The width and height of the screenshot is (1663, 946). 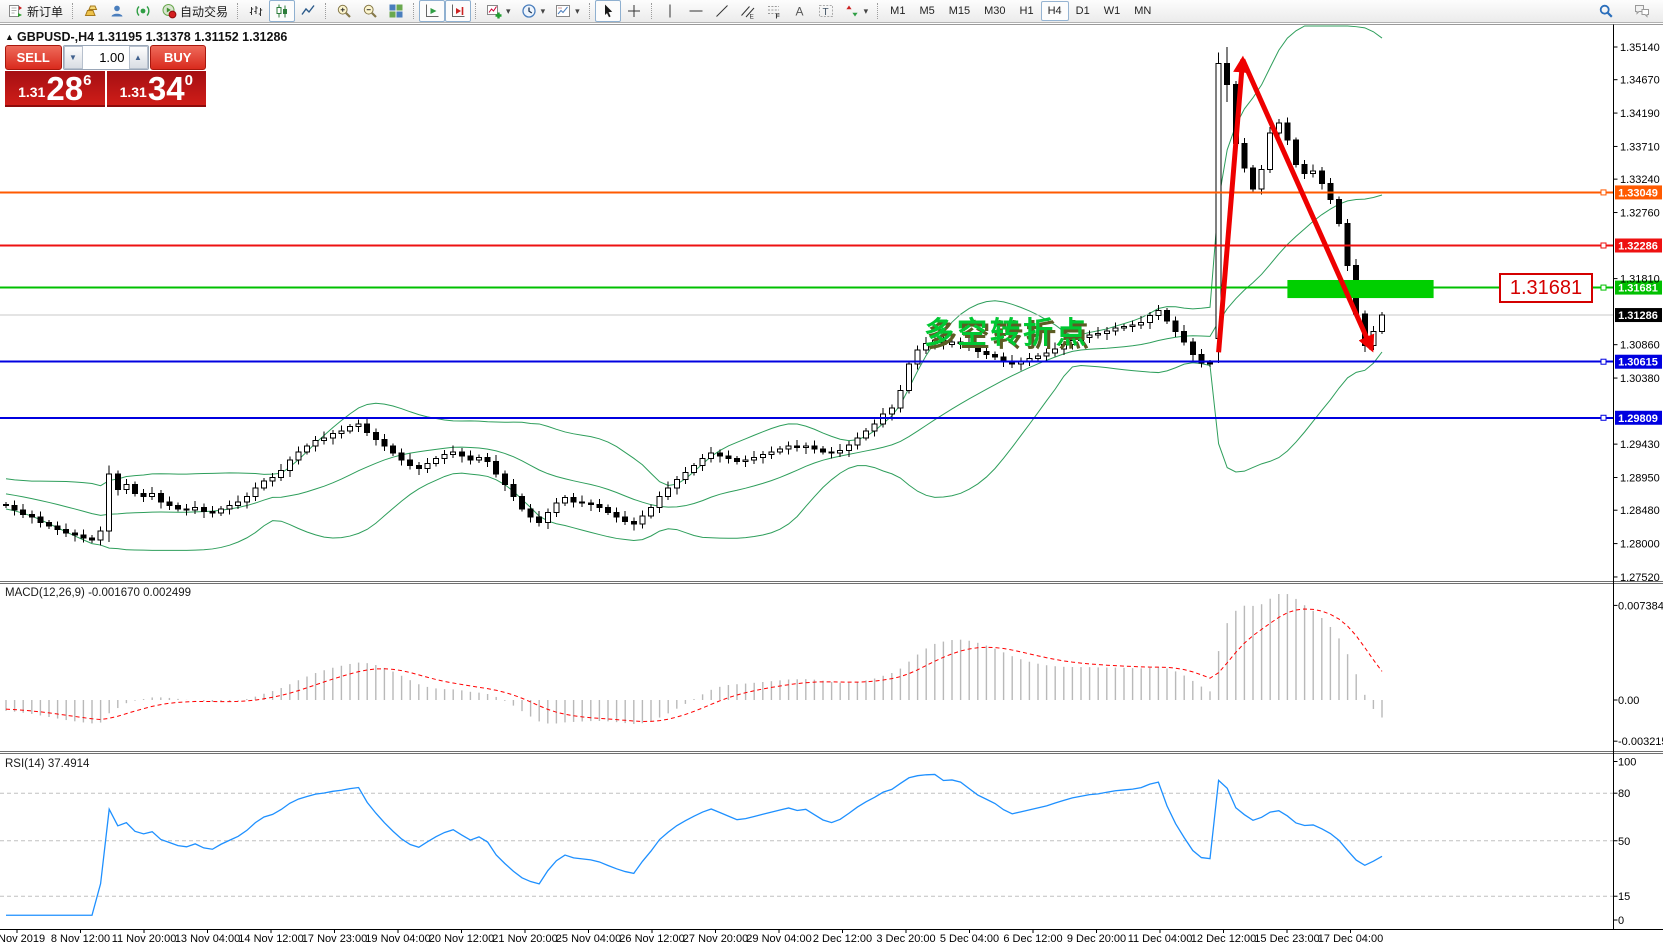 I want to click on timeframe-h4: H4, so click(x=1054, y=11).